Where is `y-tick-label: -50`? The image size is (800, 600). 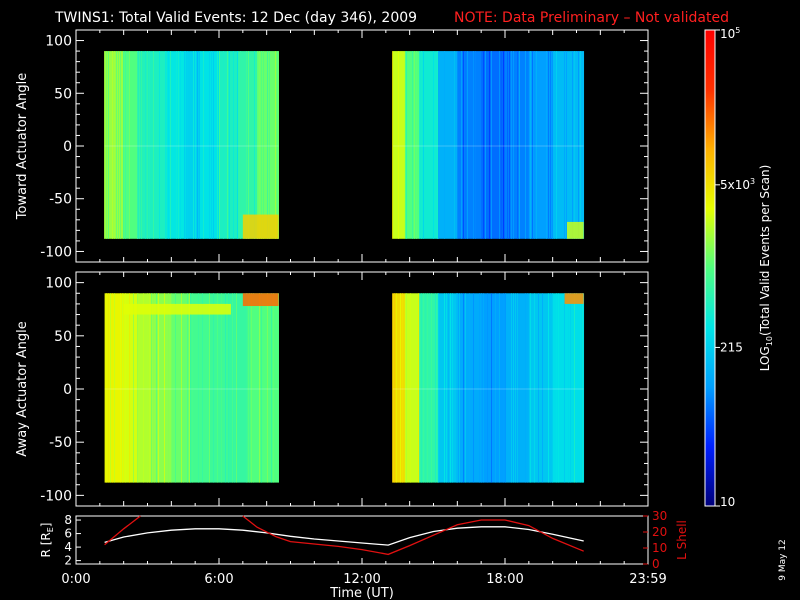
y-tick-label: -50 is located at coordinates (60, 443).